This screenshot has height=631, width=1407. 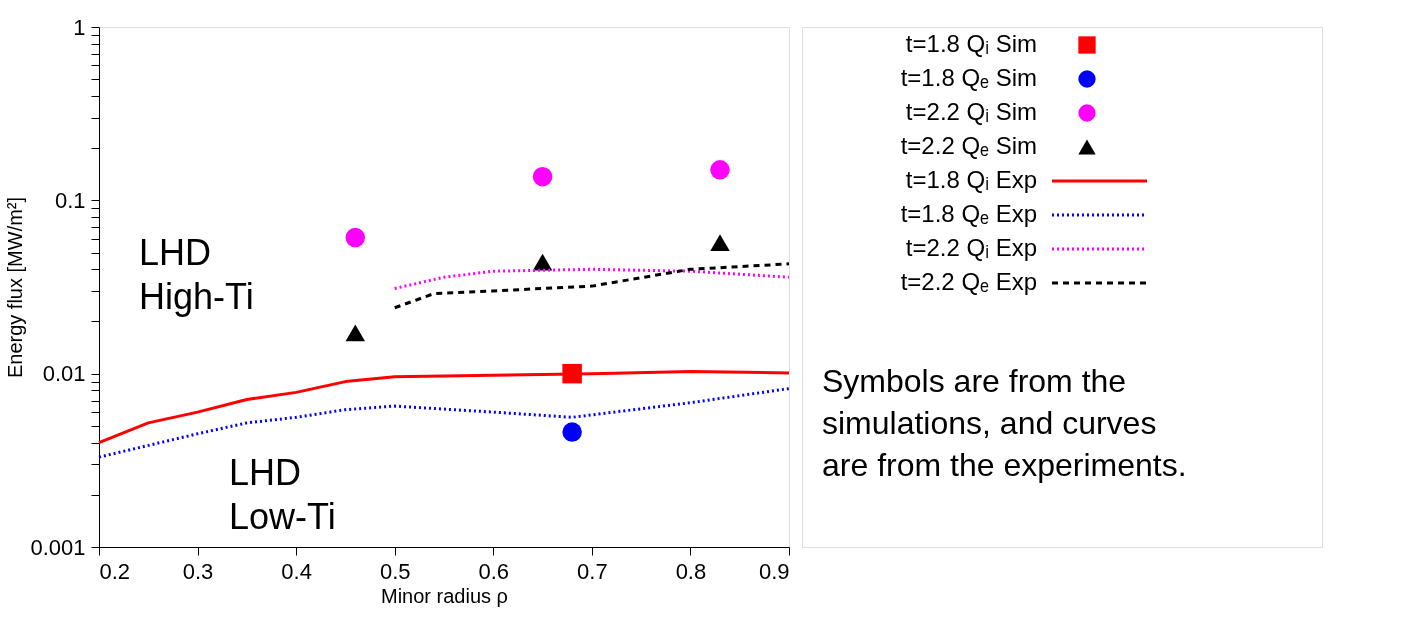 I want to click on y-tick-label: 0.1, so click(x=70, y=200).